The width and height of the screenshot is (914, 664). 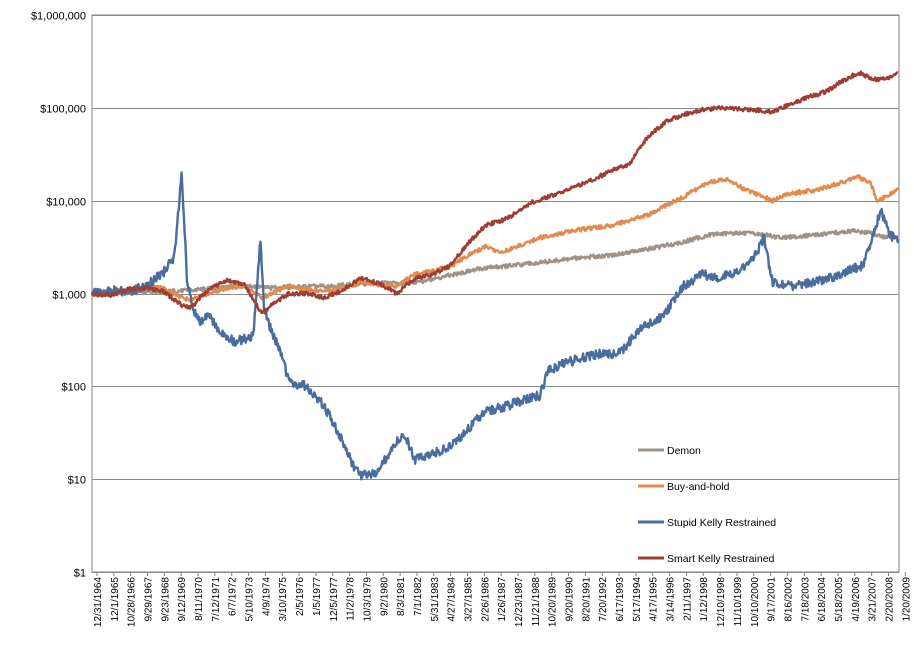 What do you see at coordinates (69, 296) in the screenshot?
I see `y-tick-label: $1,000` at bounding box center [69, 296].